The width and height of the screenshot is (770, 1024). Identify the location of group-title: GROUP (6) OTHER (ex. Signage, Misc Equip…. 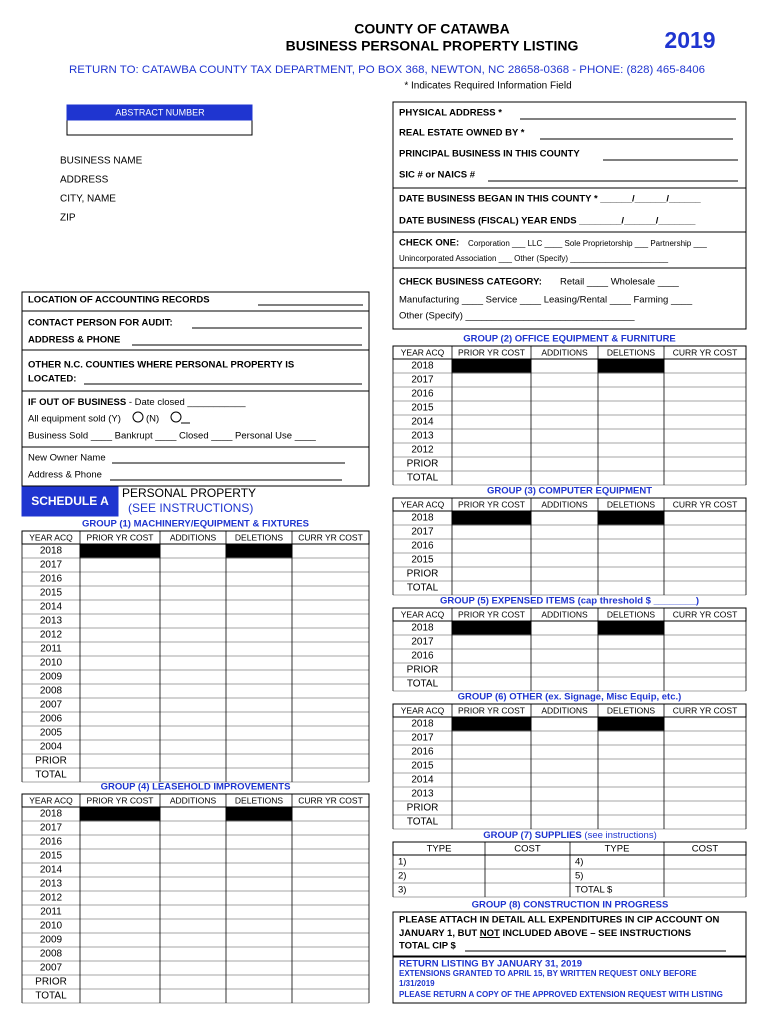
(570, 697).